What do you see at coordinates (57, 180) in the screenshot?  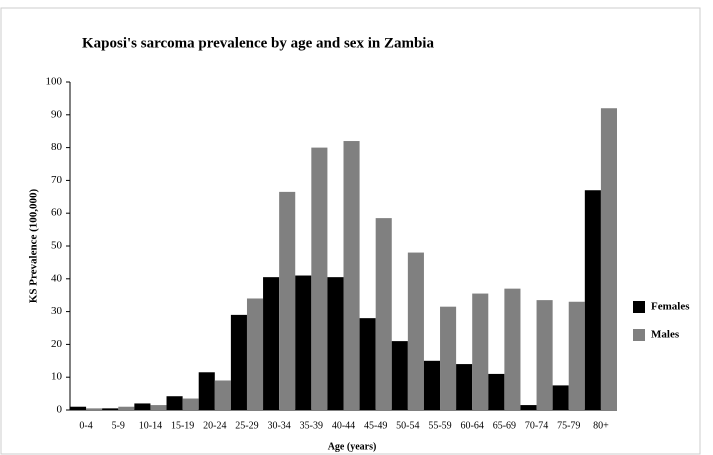 I see `y-tick-label: 70` at bounding box center [57, 180].